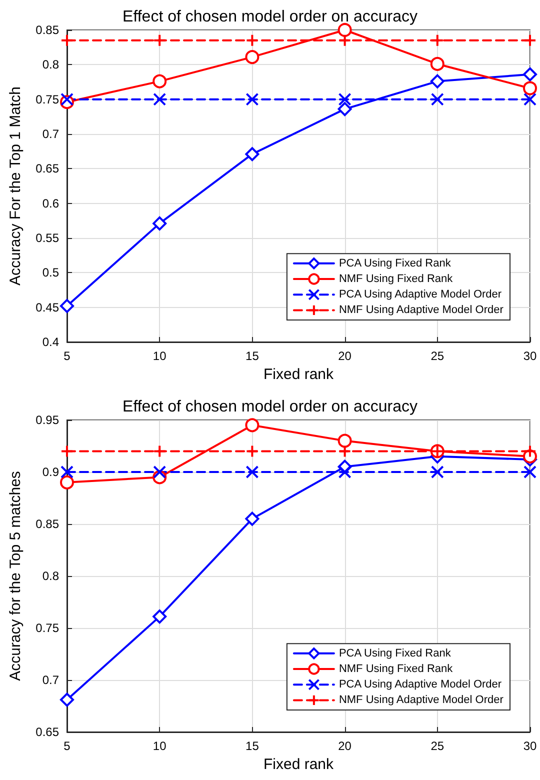  Describe the element at coordinates (15, 186) in the screenshot. I see `y-axis-title: Accuracy For the Top 1 Match` at that location.